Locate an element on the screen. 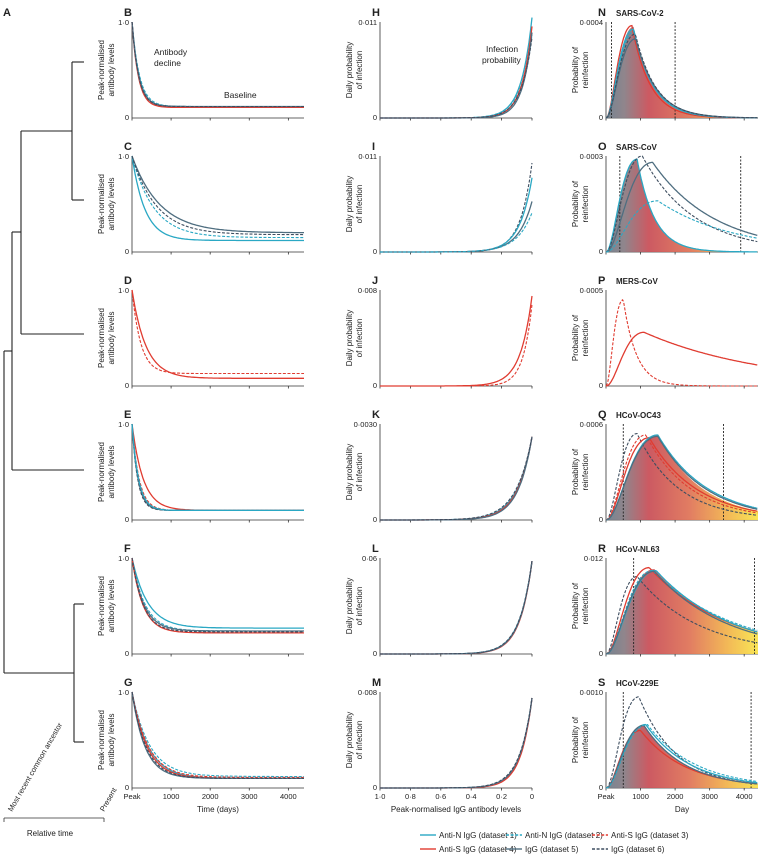  tree-tick-label-mrca: Most recent common ancestor is located at coordinates (35, 767).